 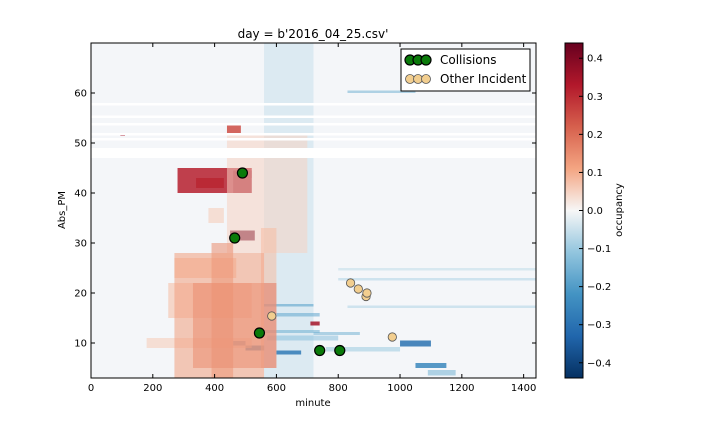 What do you see at coordinates (91, 388) in the screenshot?
I see `x-tick-label: 0` at bounding box center [91, 388].